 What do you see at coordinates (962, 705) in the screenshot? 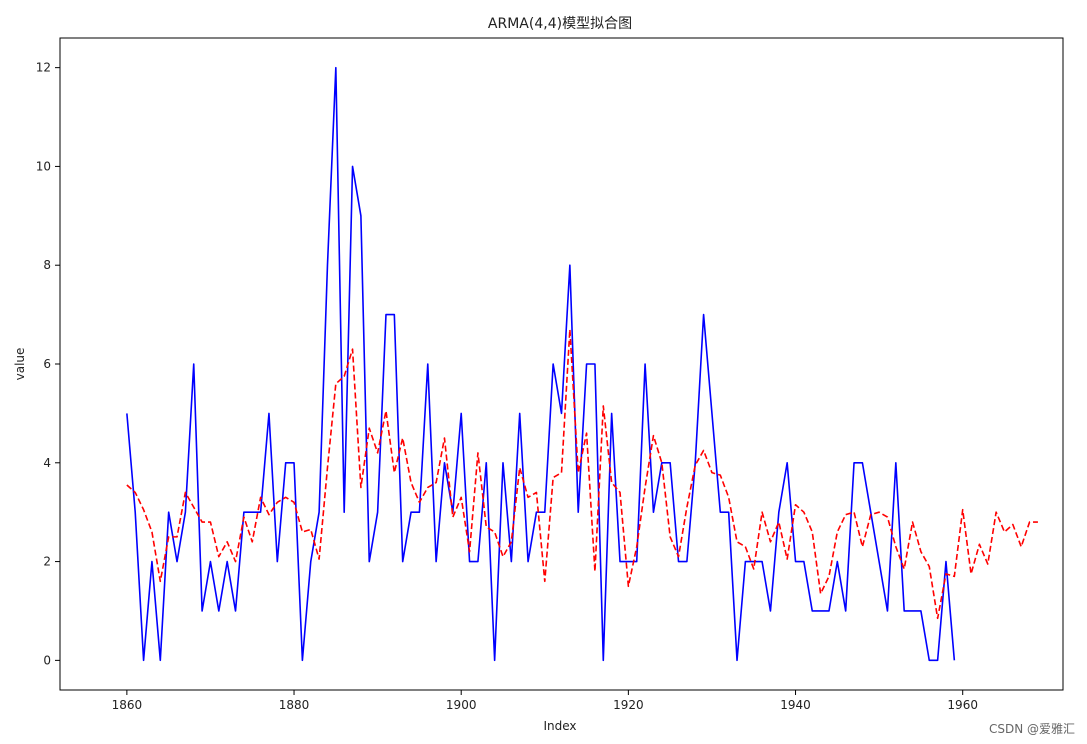
I see `x-tick-label: 1960` at bounding box center [962, 705].